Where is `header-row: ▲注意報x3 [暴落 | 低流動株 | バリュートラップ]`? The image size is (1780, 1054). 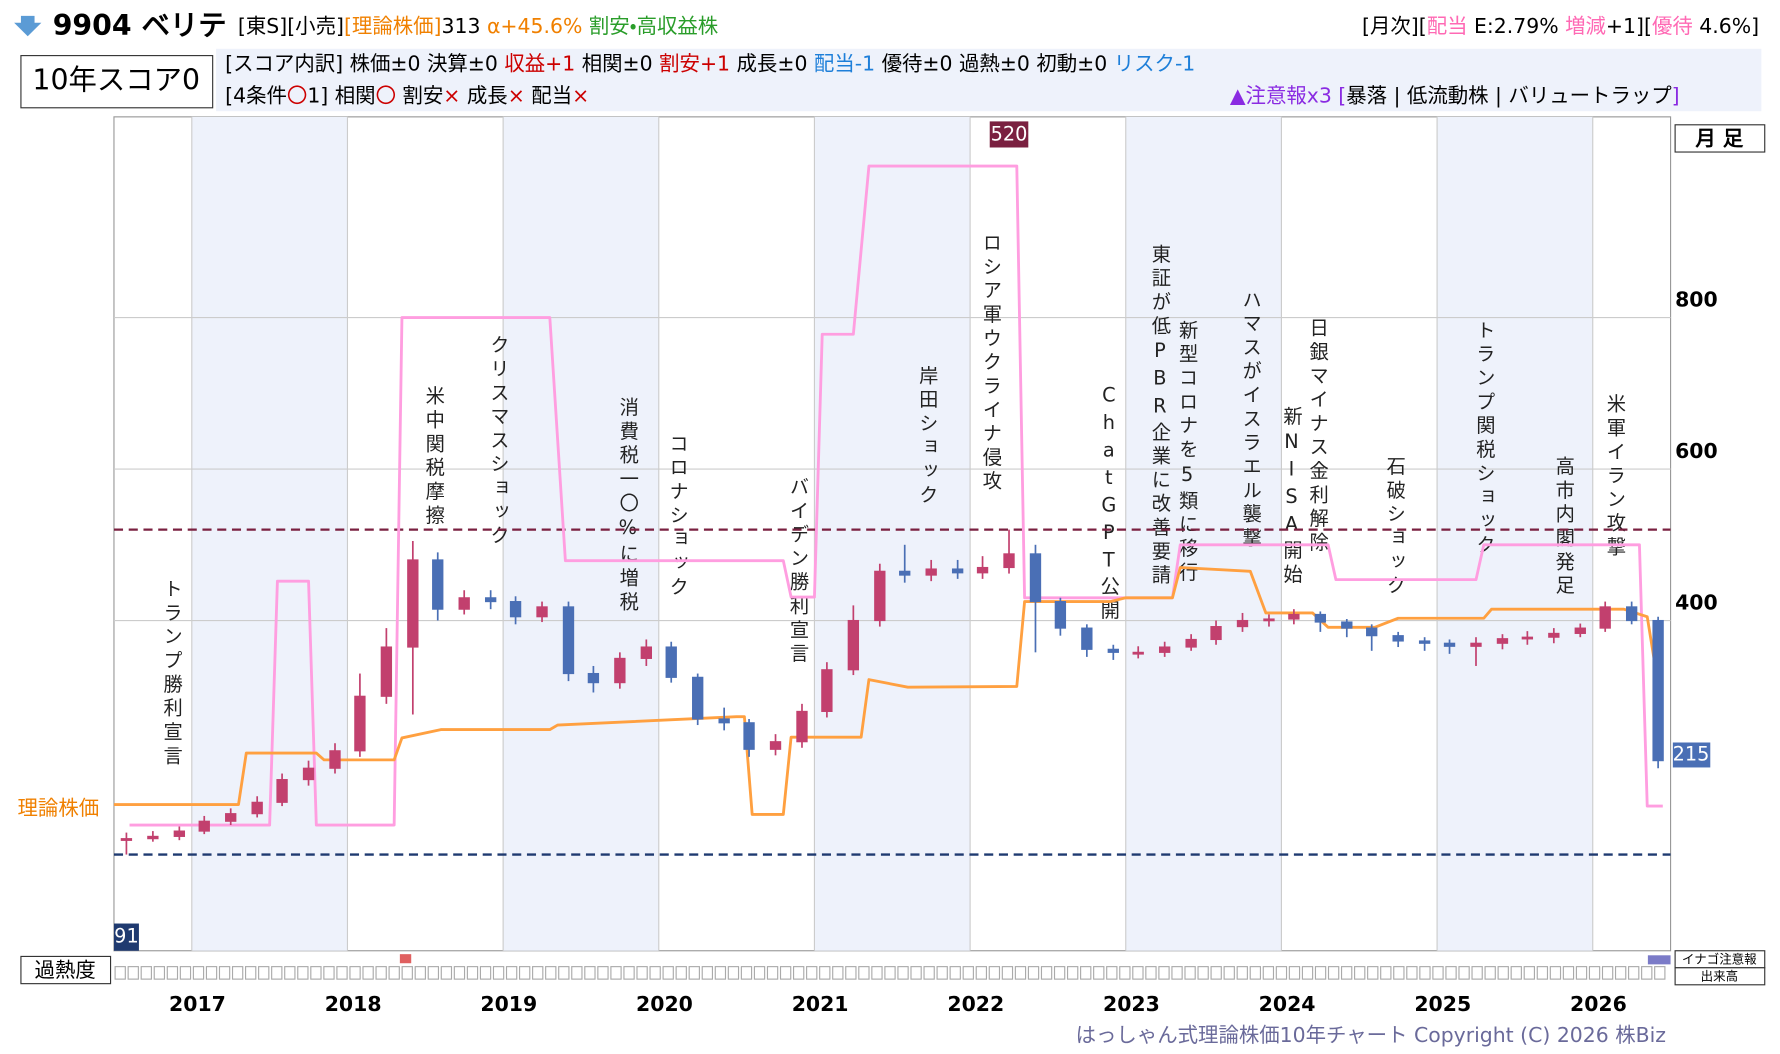
header-row: ▲注意報x3 [暴落 | 低流動株 | バリュートラップ] is located at coordinates (1455, 95).